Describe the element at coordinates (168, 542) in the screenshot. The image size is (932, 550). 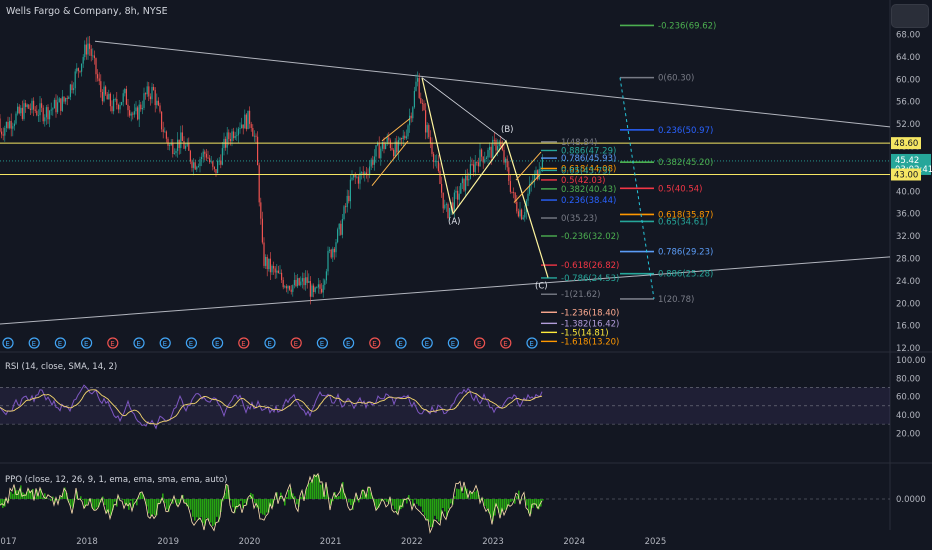
I see `time-tick-label: 2019` at that location.